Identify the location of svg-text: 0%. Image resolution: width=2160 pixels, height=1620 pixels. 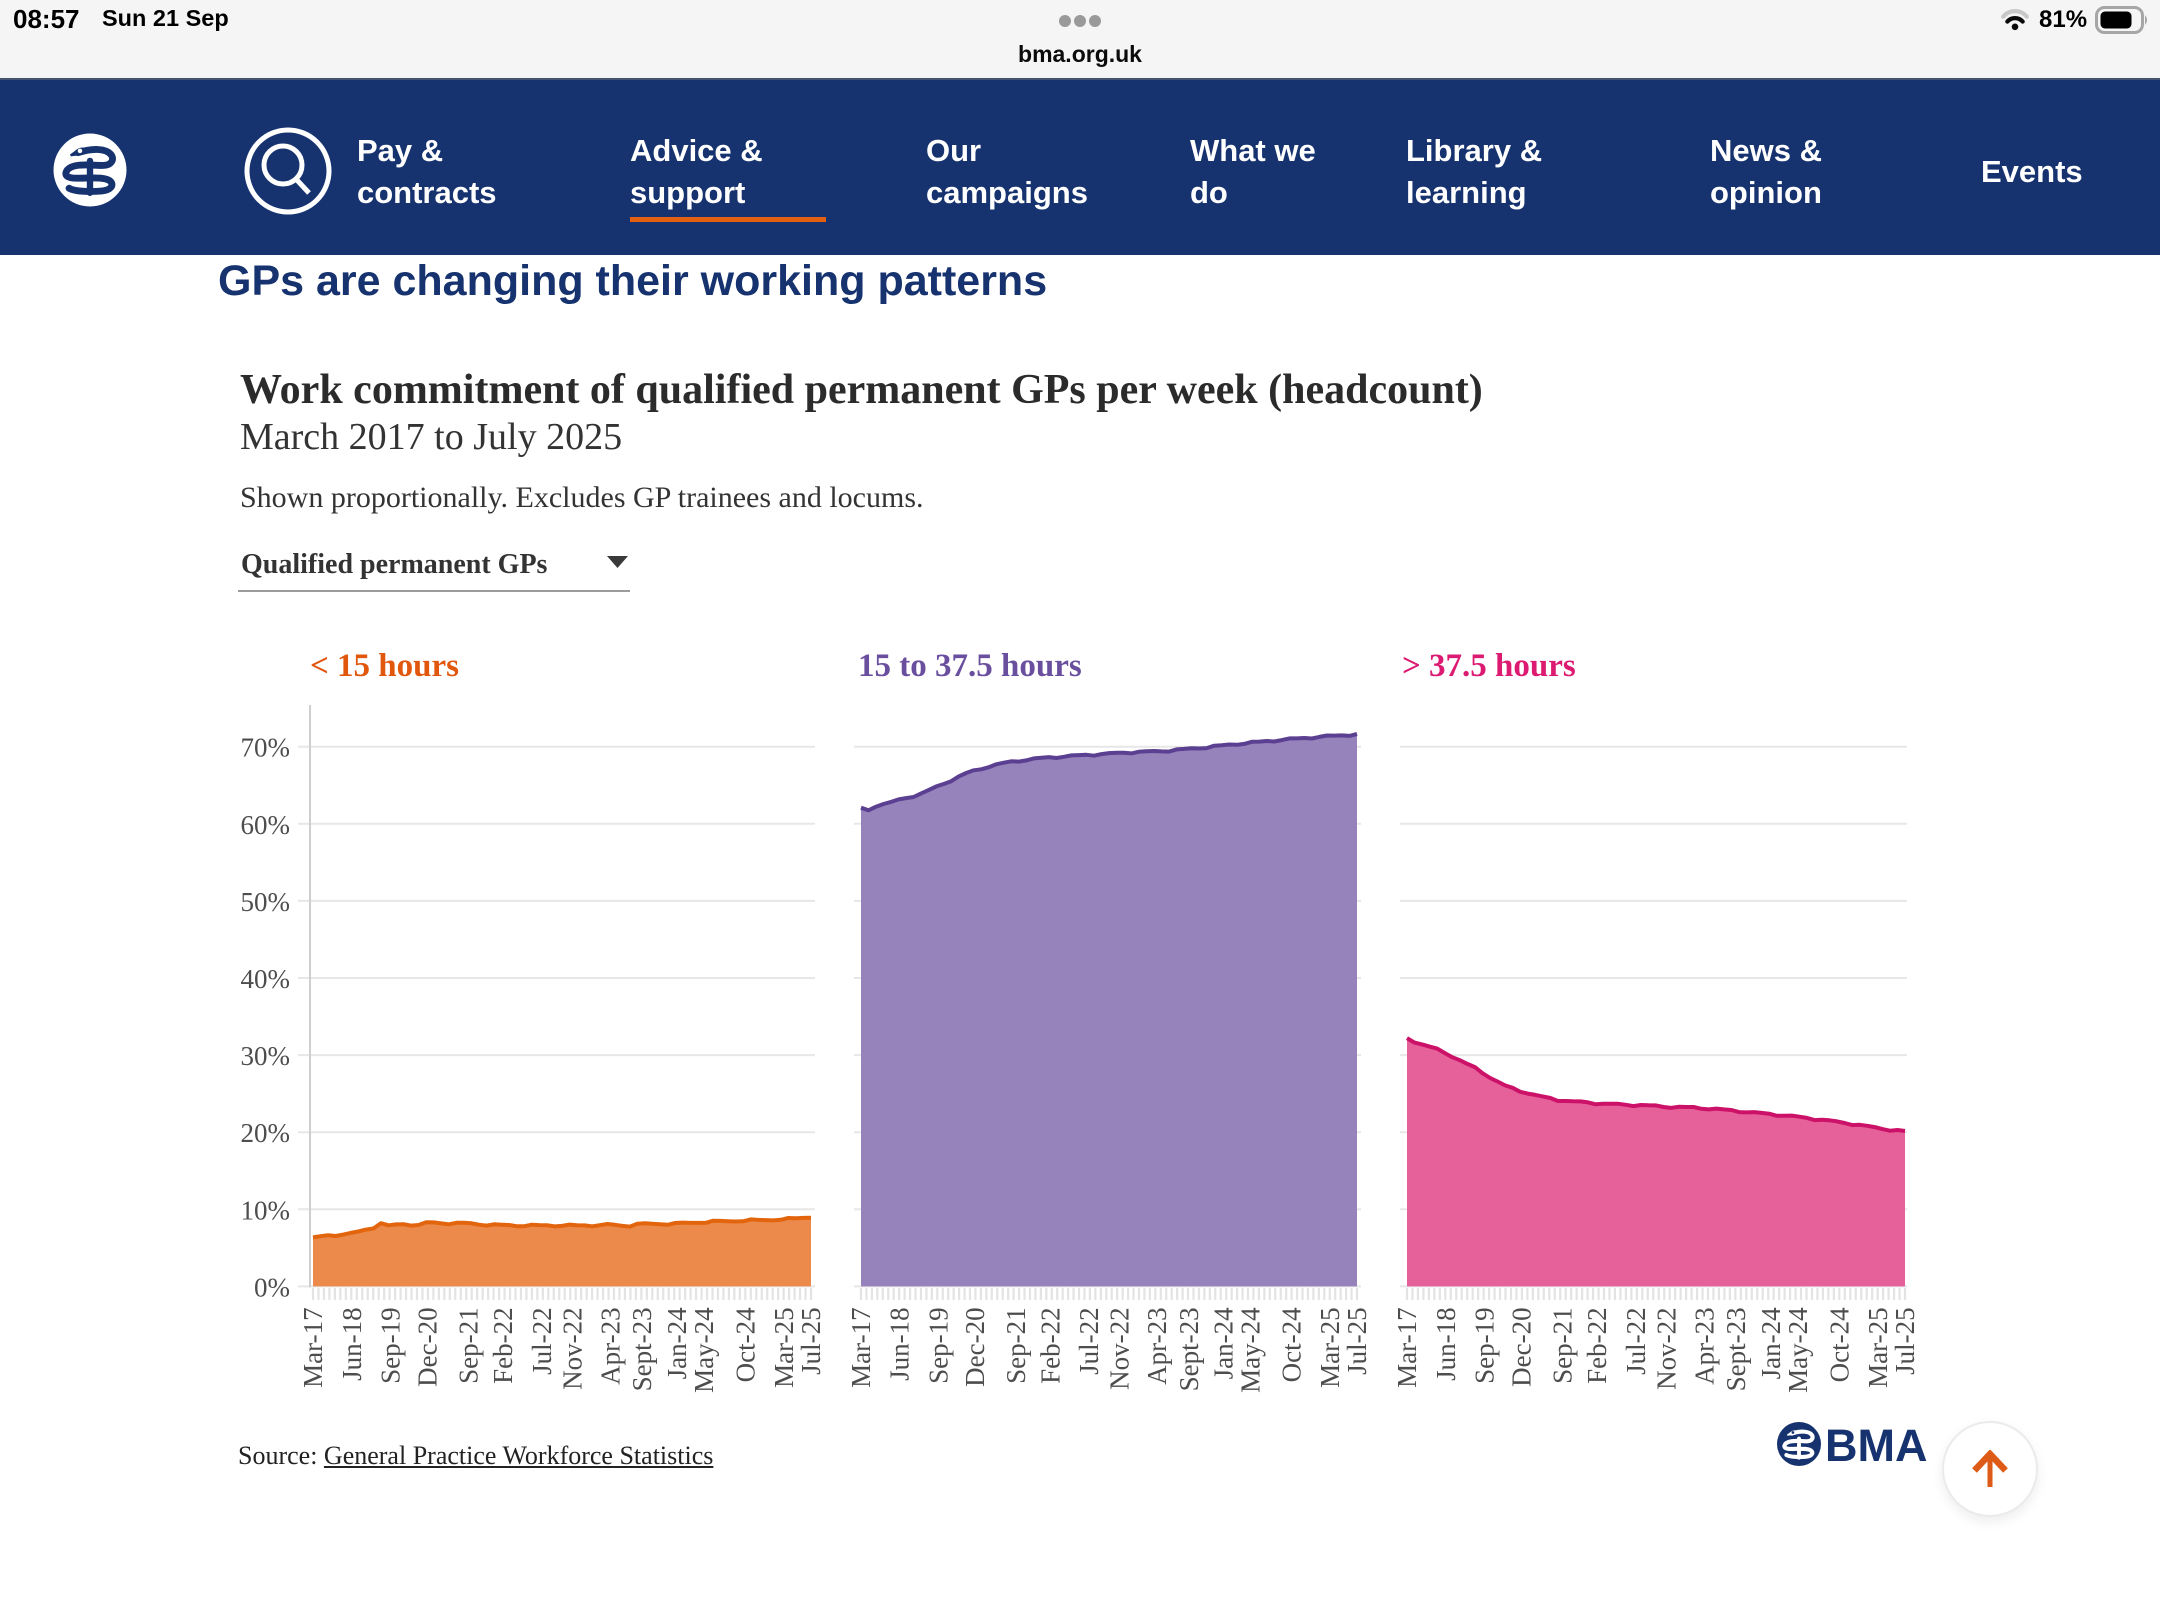
(272, 1287).